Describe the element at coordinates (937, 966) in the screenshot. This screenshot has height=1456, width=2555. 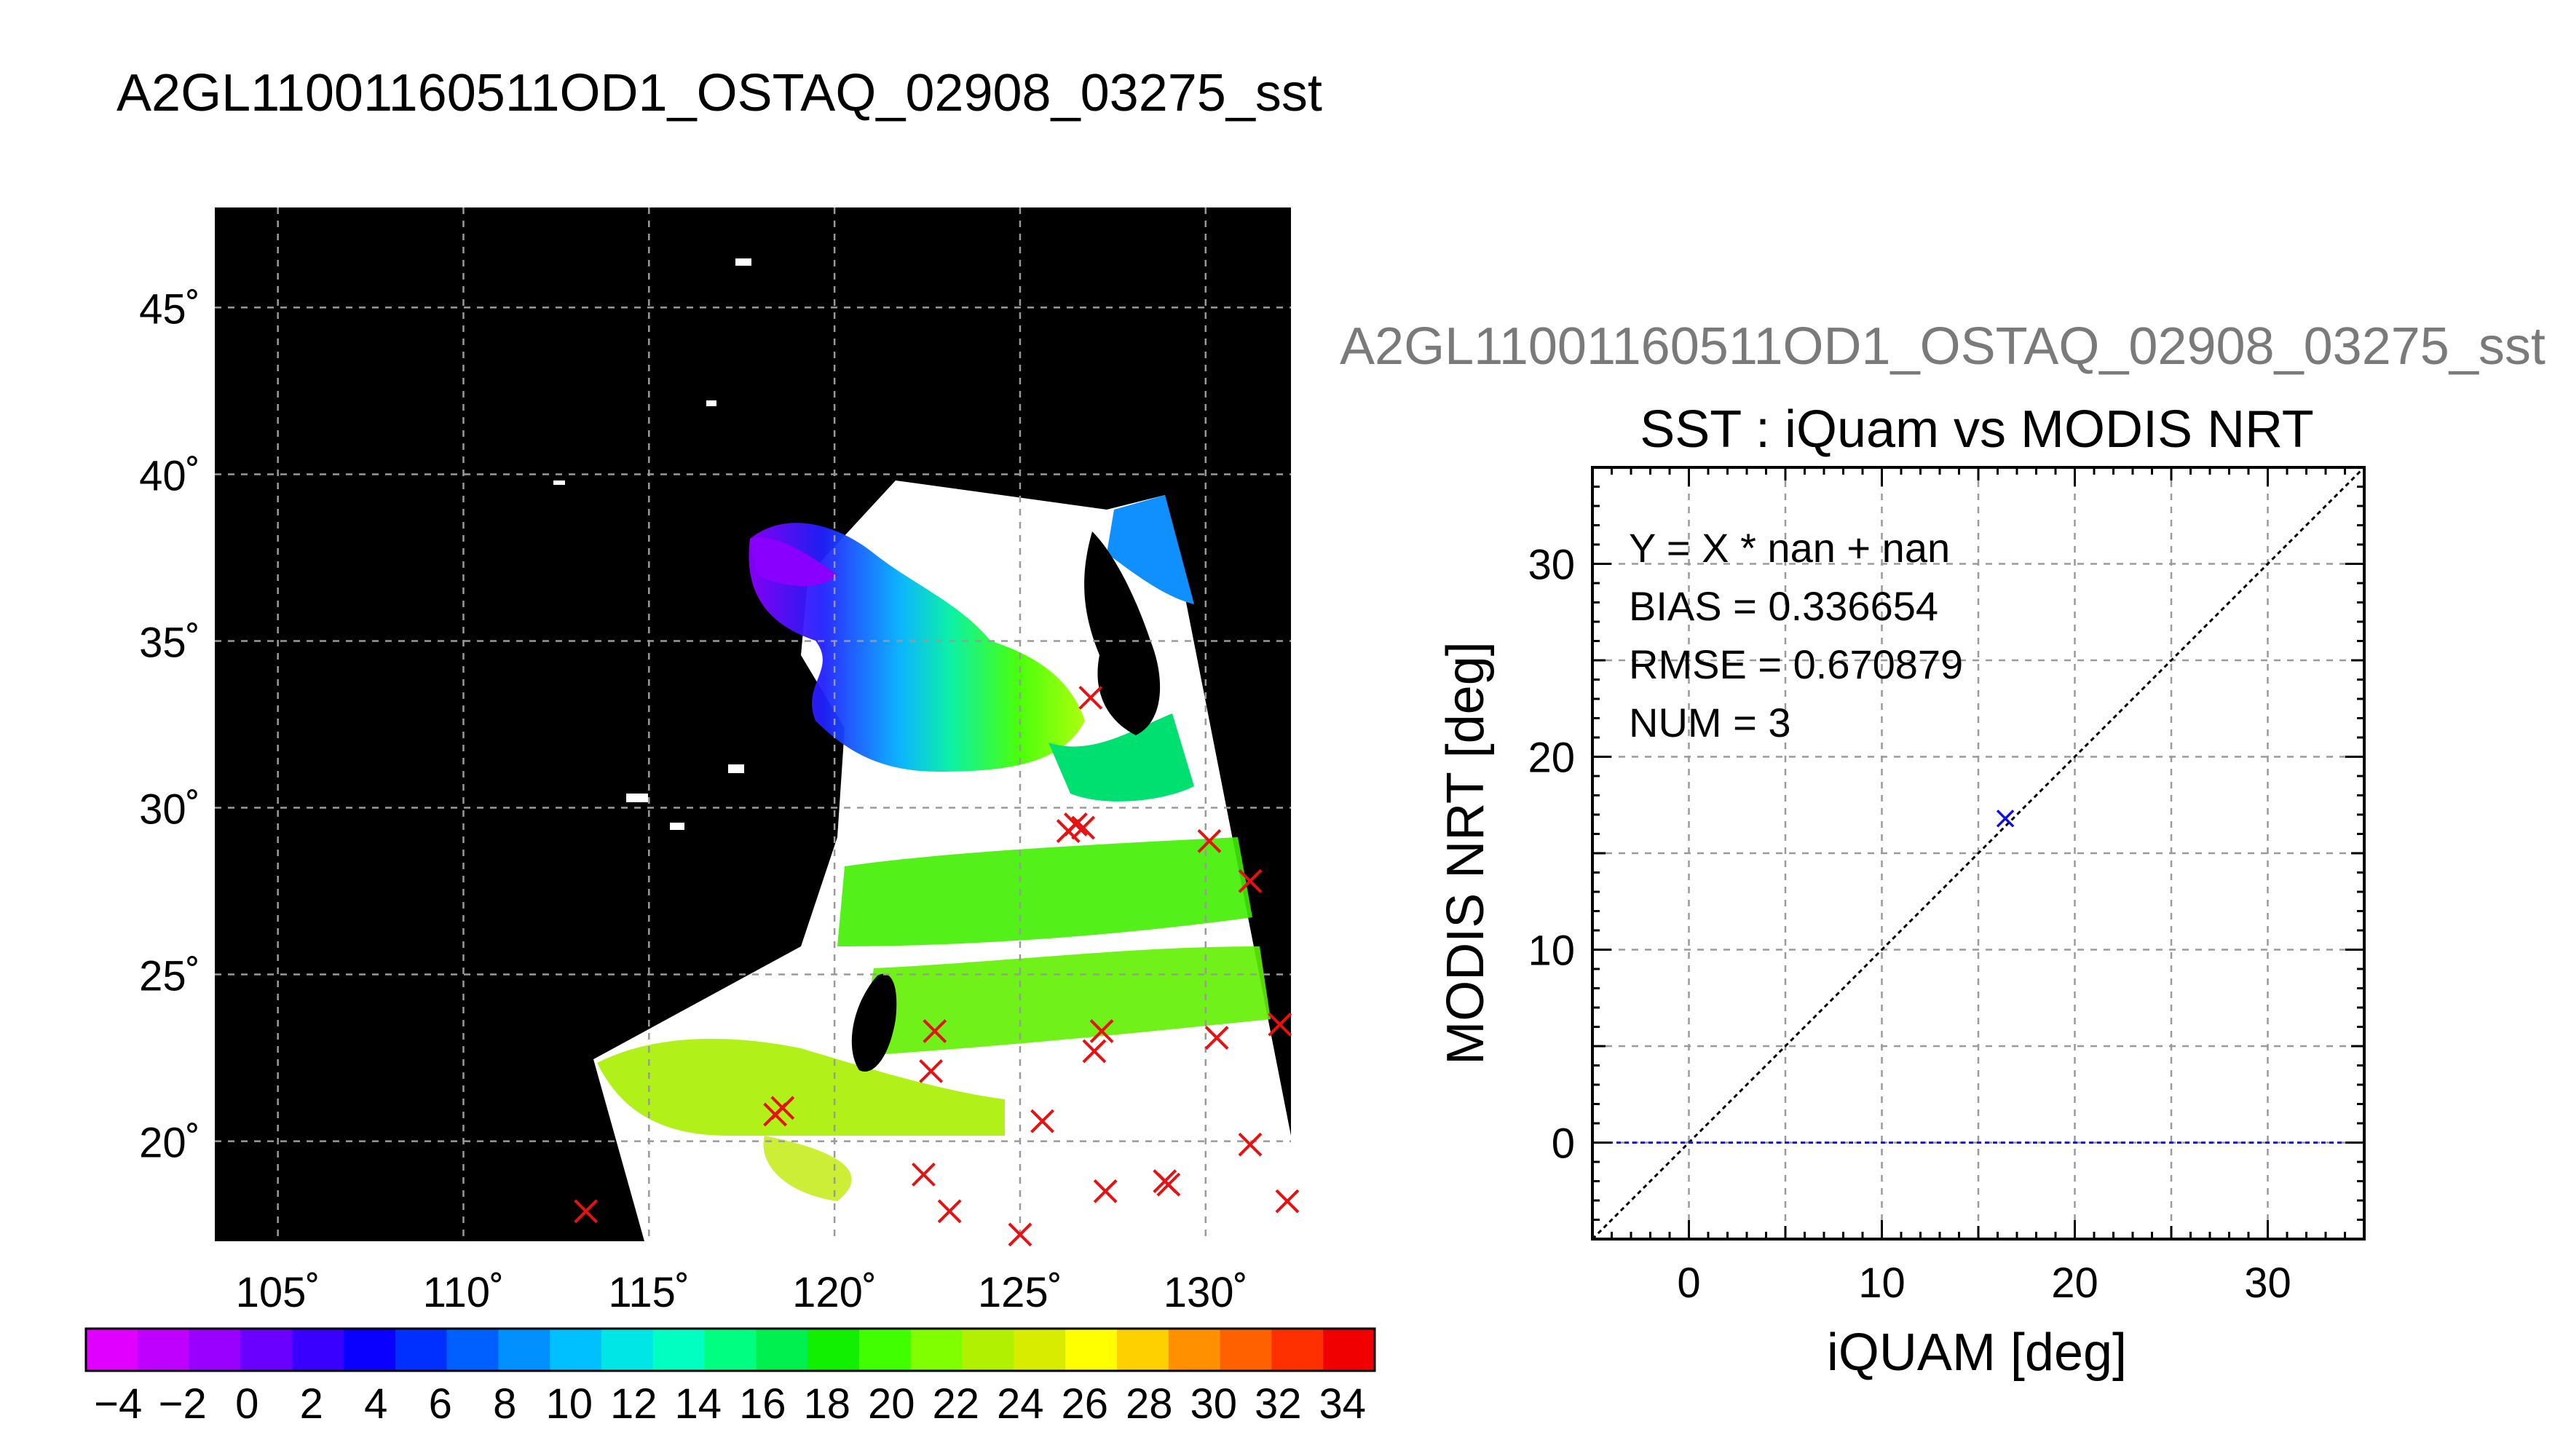
I see `map-points` at that location.